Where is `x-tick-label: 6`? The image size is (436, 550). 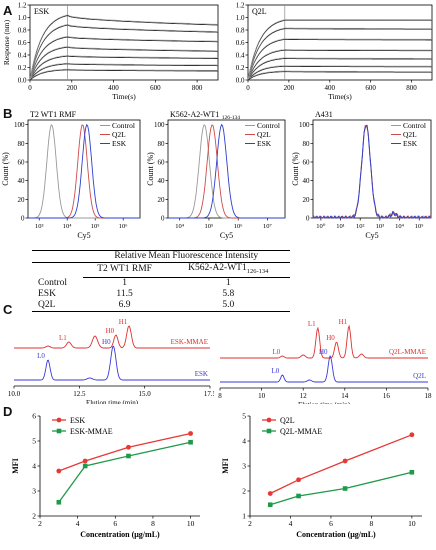 x-tick-label: 6 is located at coordinates (115, 523).